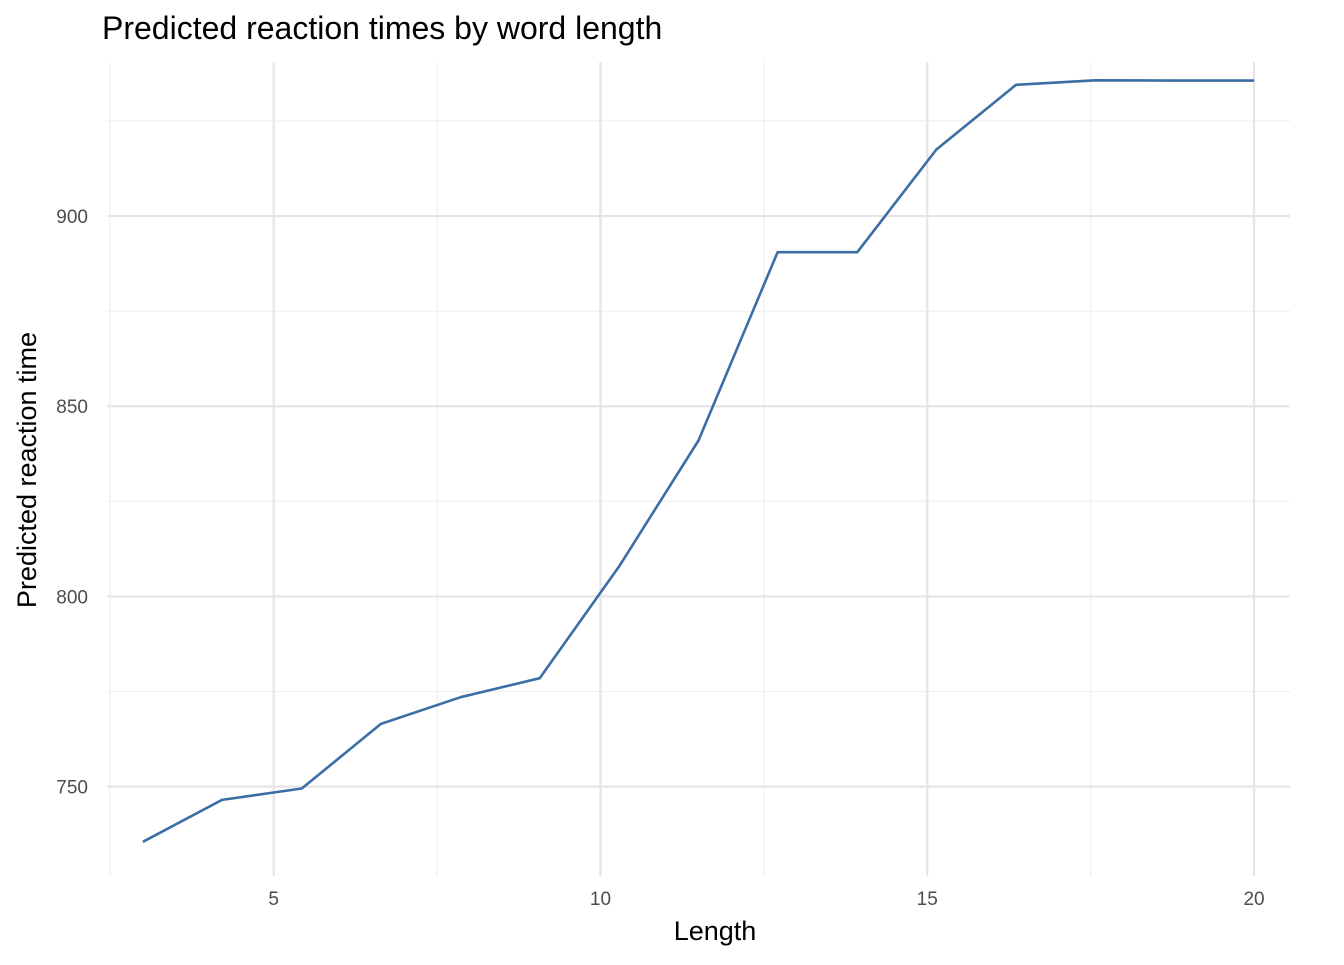 The height and width of the screenshot is (965, 1344). Describe the element at coordinates (72, 407) in the screenshot. I see `y-tick-label: 850` at that location.